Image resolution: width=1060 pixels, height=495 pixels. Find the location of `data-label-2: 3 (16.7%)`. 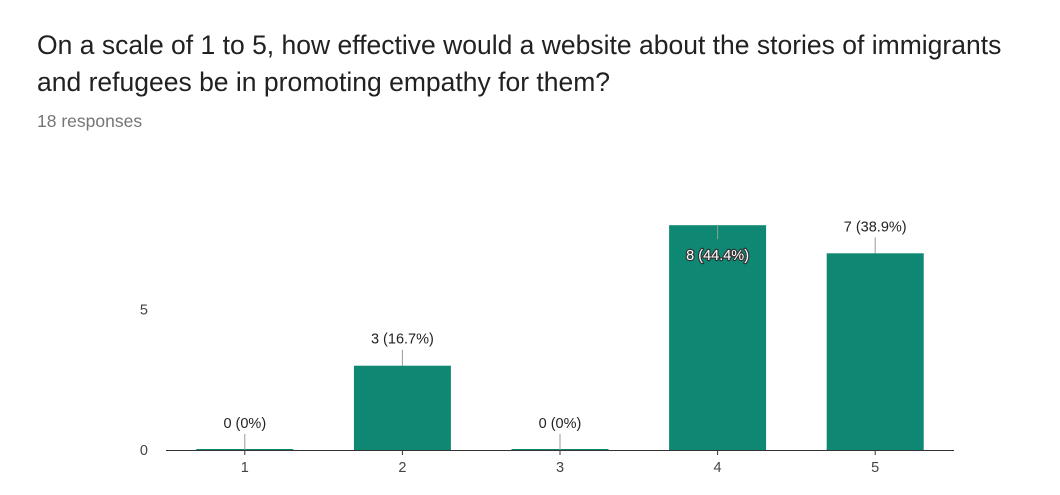

data-label-2: 3 (16.7%) is located at coordinates (402, 340).